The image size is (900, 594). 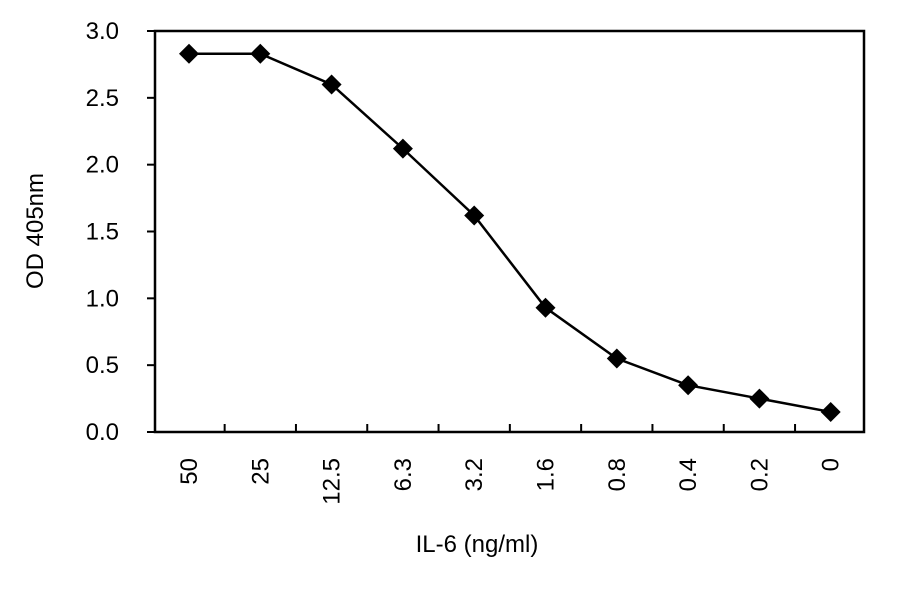 What do you see at coordinates (831, 464) in the screenshot?
I see `x-tick-label: 0` at bounding box center [831, 464].